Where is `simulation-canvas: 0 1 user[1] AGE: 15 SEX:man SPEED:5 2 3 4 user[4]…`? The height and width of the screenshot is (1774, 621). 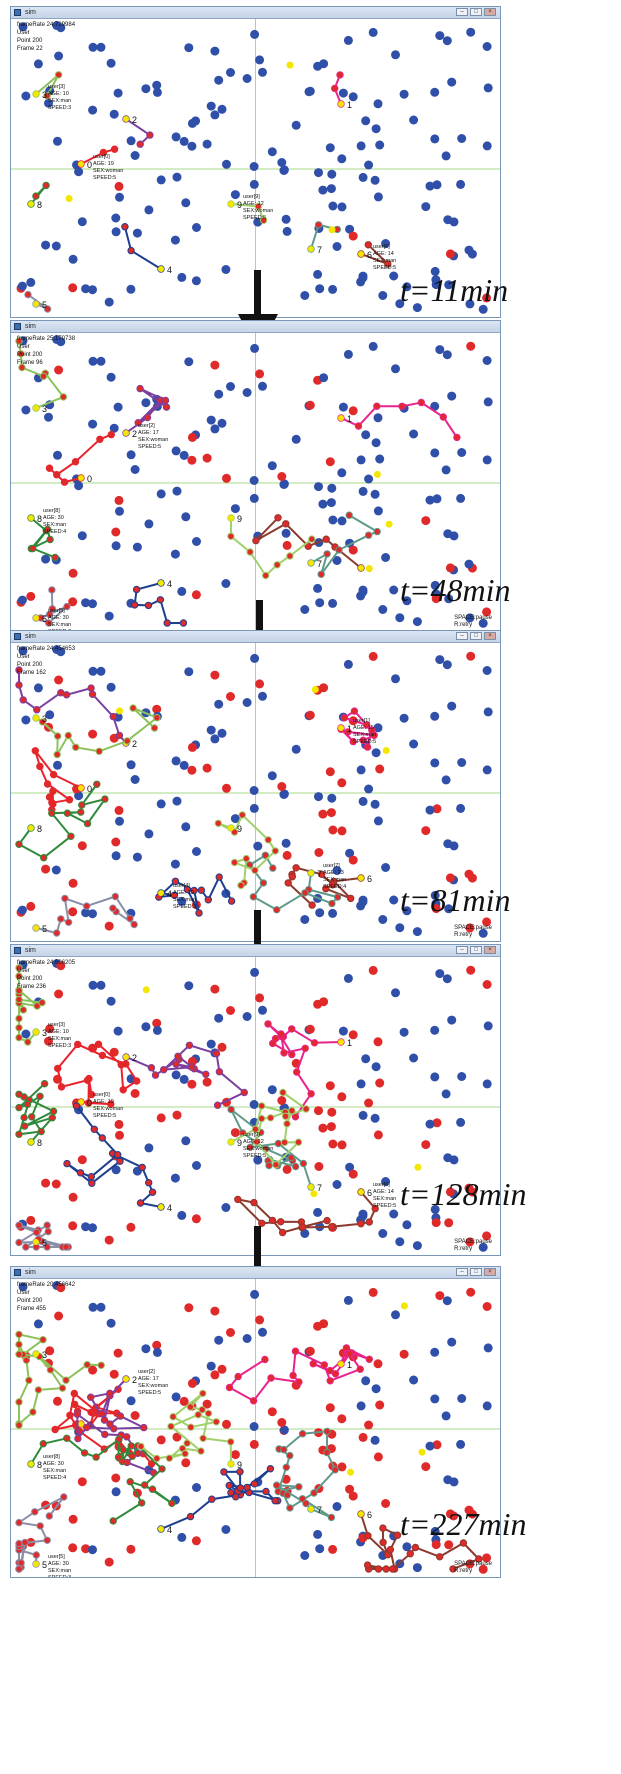
simulation-canvas: 0 1 user[1] AGE: 15 SEX:man SPEED:5 2 3 4 user[4]… is located at coordinates (255, 792).